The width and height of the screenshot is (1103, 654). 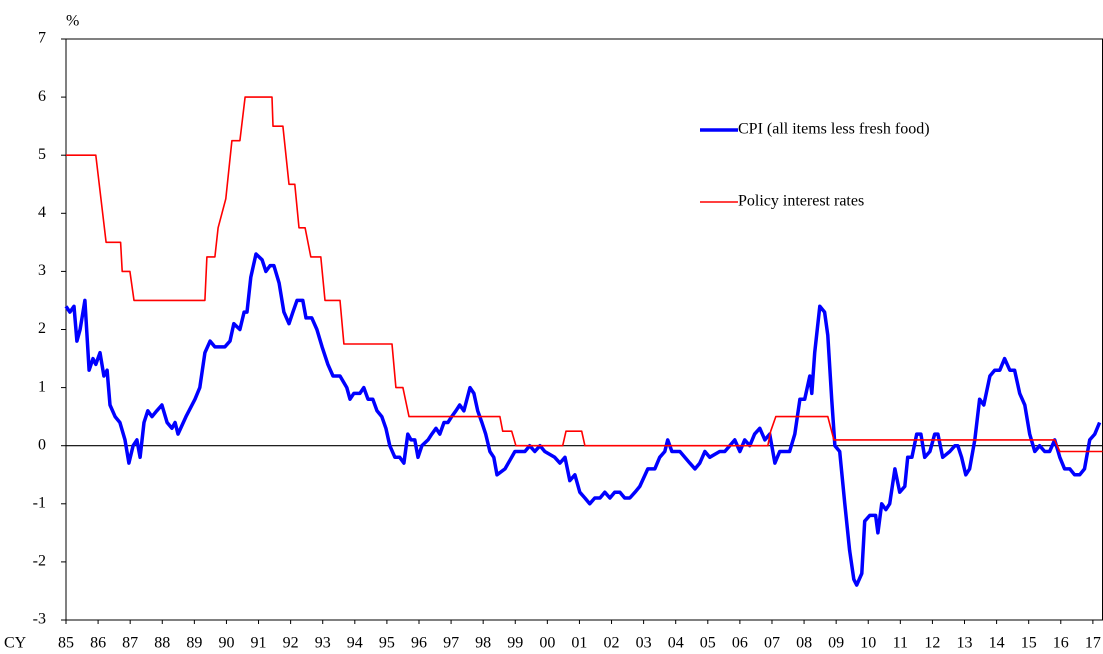 What do you see at coordinates (387, 643) in the screenshot?
I see `x-tick-label: 95` at bounding box center [387, 643].